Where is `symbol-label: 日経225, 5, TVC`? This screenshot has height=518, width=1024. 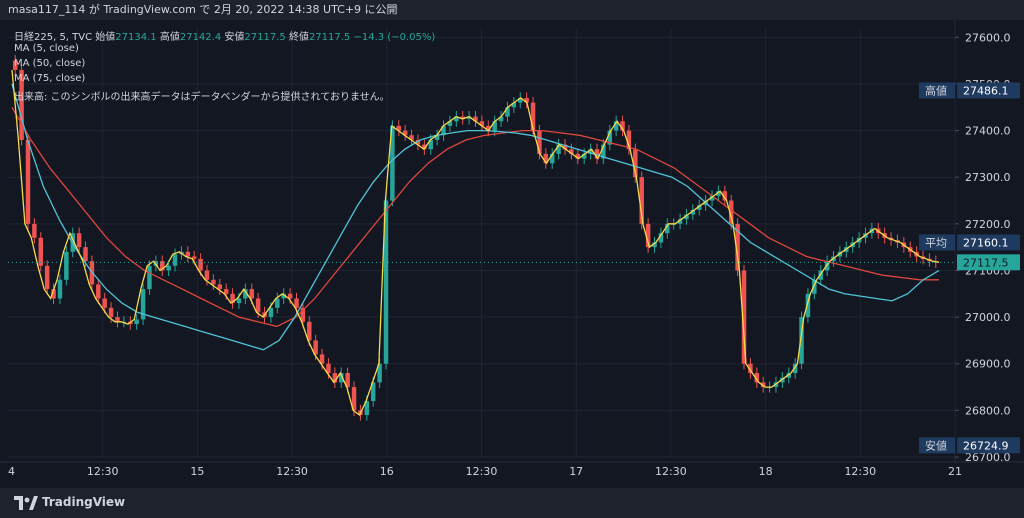 symbol-label: 日経225, 5, TVC is located at coordinates (53, 37).